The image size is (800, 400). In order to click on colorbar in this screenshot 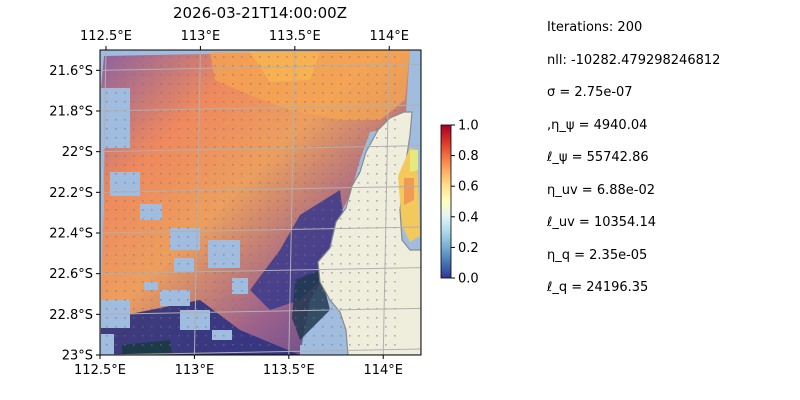, I will do `click(446, 201)`.